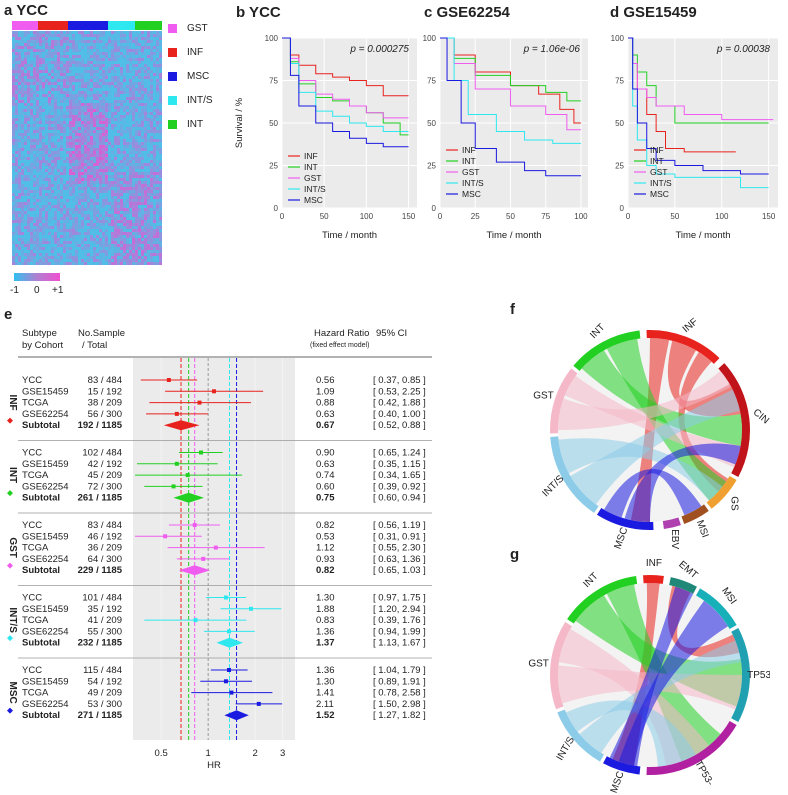 Image resolution: width=788 pixels, height=795 pixels. Describe the element at coordinates (102, 670) in the screenshot. I see `sample-label: 115 / 484` at that location.